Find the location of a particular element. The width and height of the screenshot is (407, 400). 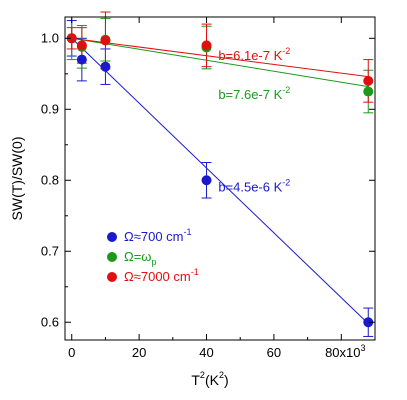

legend-label: Ω=ωp is located at coordinates (140, 258).